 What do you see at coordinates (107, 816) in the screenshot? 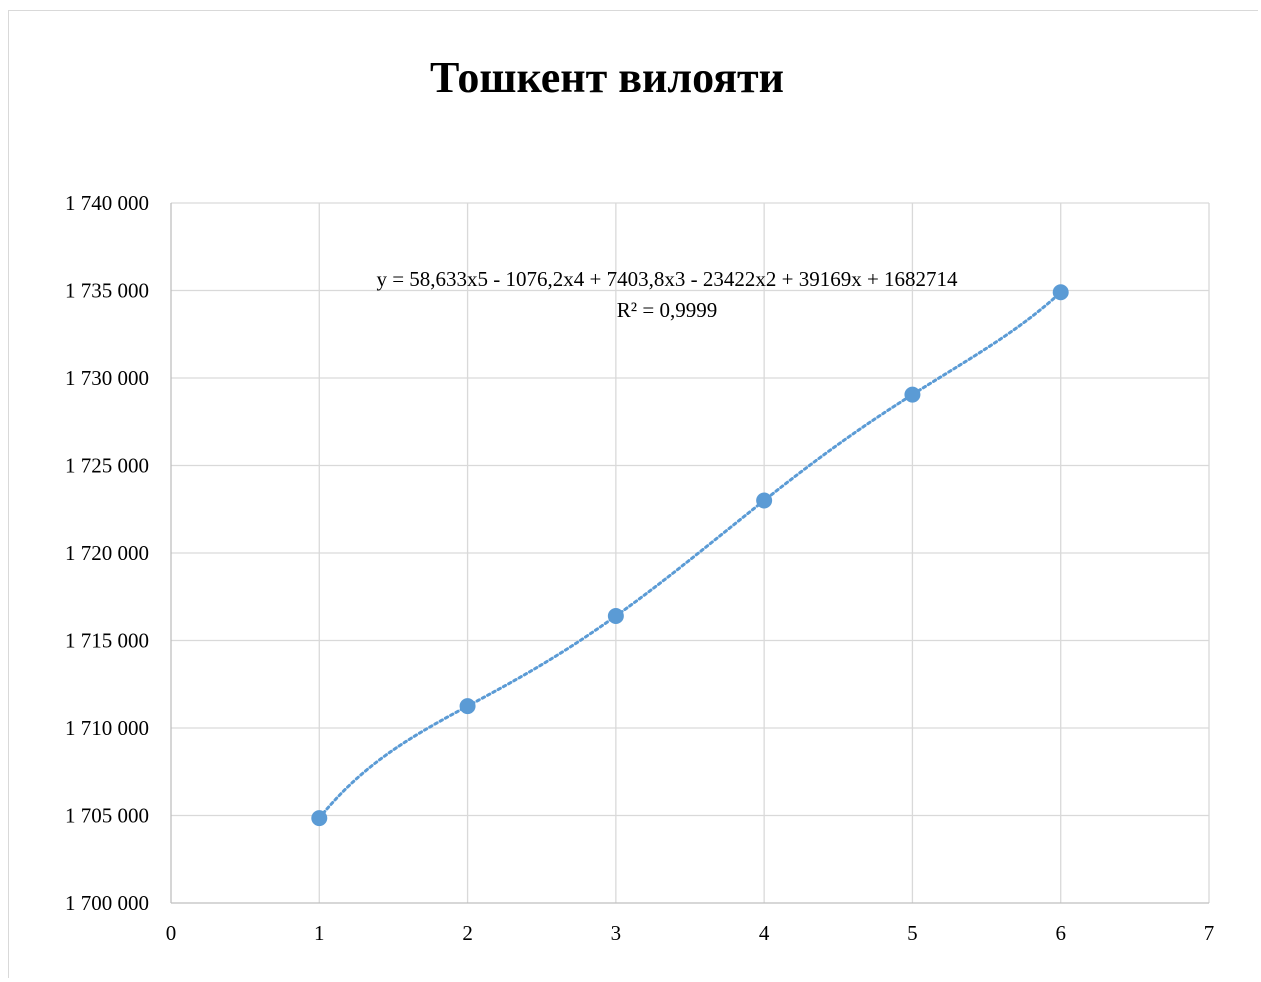
I see `y-tick-label: 1 705 000` at bounding box center [107, 816].